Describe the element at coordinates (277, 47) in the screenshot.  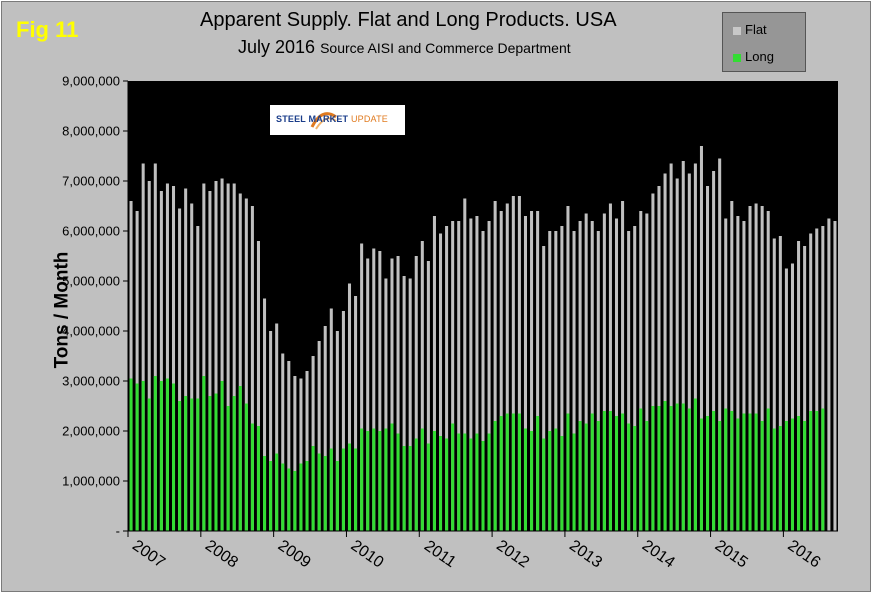
I see `subtitle-date: July 2016` at that location.